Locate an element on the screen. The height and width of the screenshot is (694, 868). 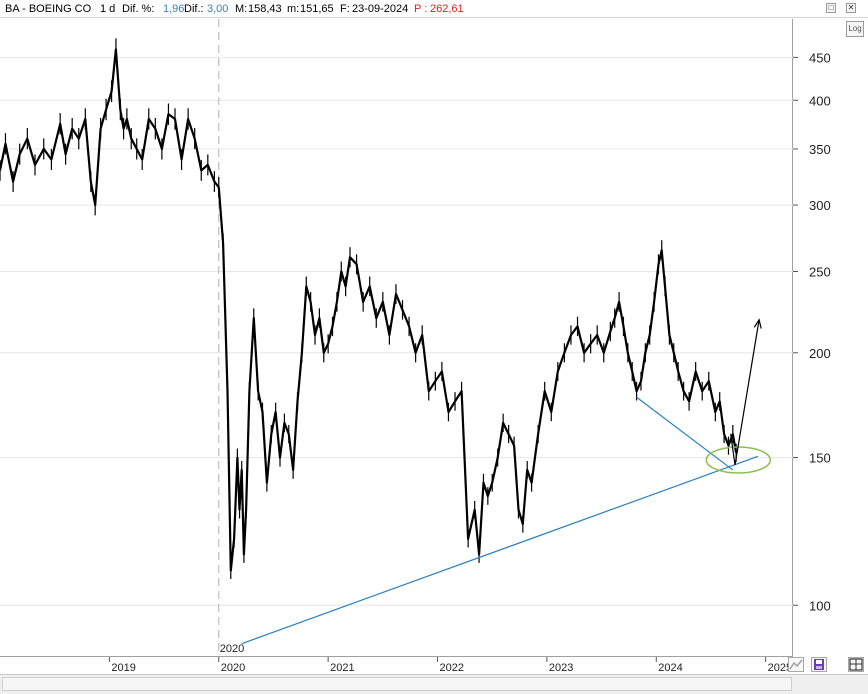
max-value: 158,43 is located at coordinates (265, 9).